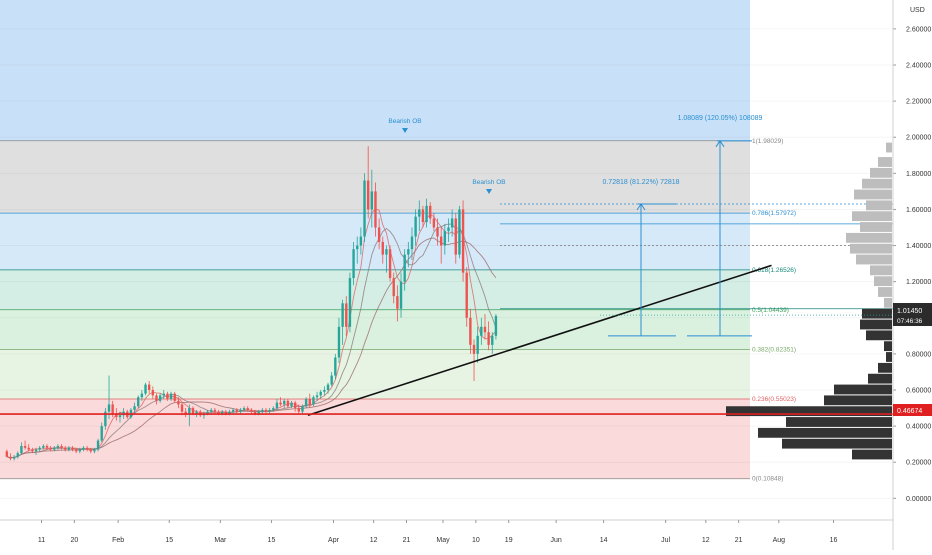 Image resolution: width=932 pixels, height=555 pixels. I want to click on fib-label-4: 0.382(0.82351), so click(774, 350).